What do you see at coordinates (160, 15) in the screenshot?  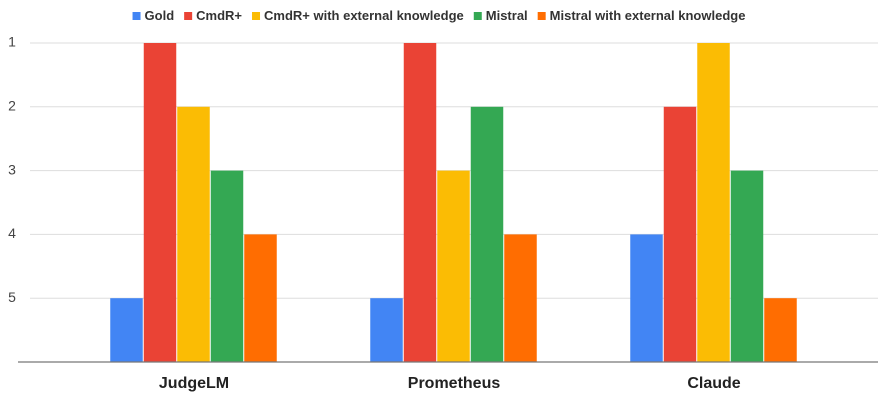 I see `legend-label: Gold` at bounding box center [160, 15].